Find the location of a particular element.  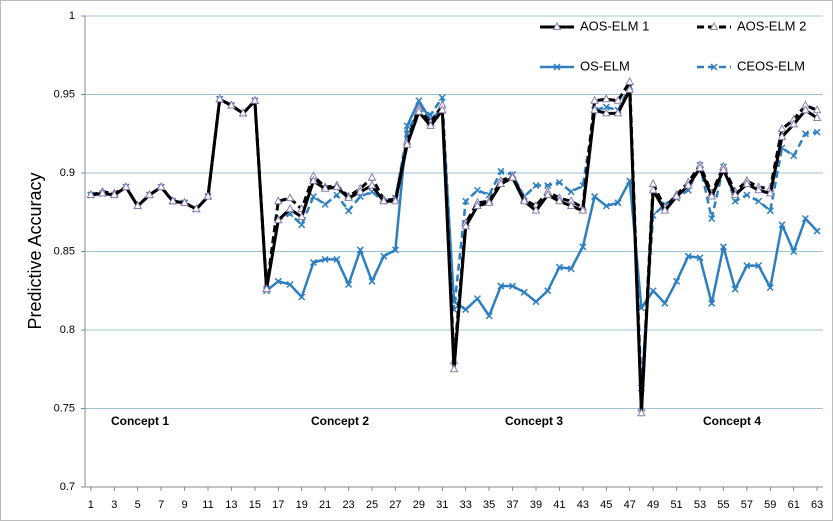

x-tick-label: 39 is located at coordinates (536, 505).